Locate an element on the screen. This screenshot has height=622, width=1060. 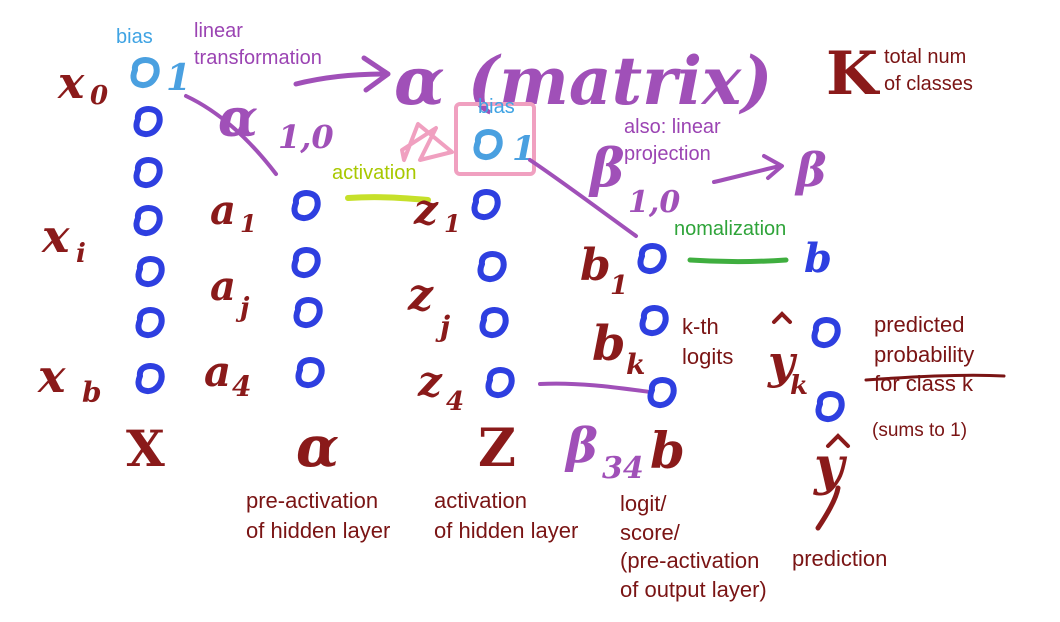
activation-line is located at coordinates (388, 198).